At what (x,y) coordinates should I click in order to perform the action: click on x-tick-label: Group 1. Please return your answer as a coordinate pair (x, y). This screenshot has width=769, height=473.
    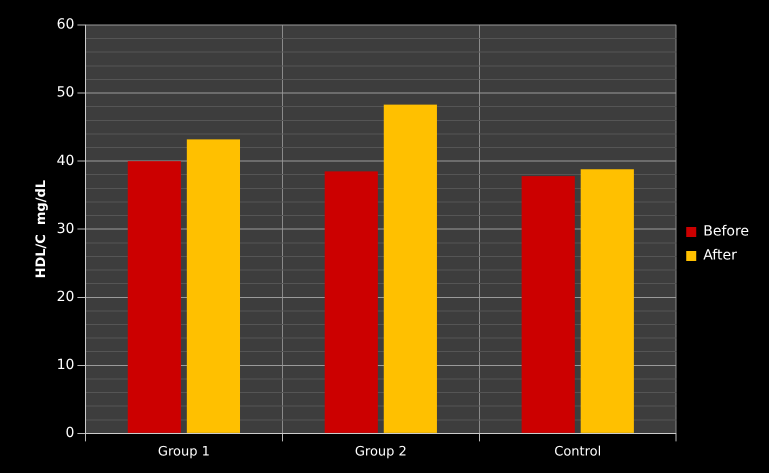
    Looking at the image, I should click on (184, 452).